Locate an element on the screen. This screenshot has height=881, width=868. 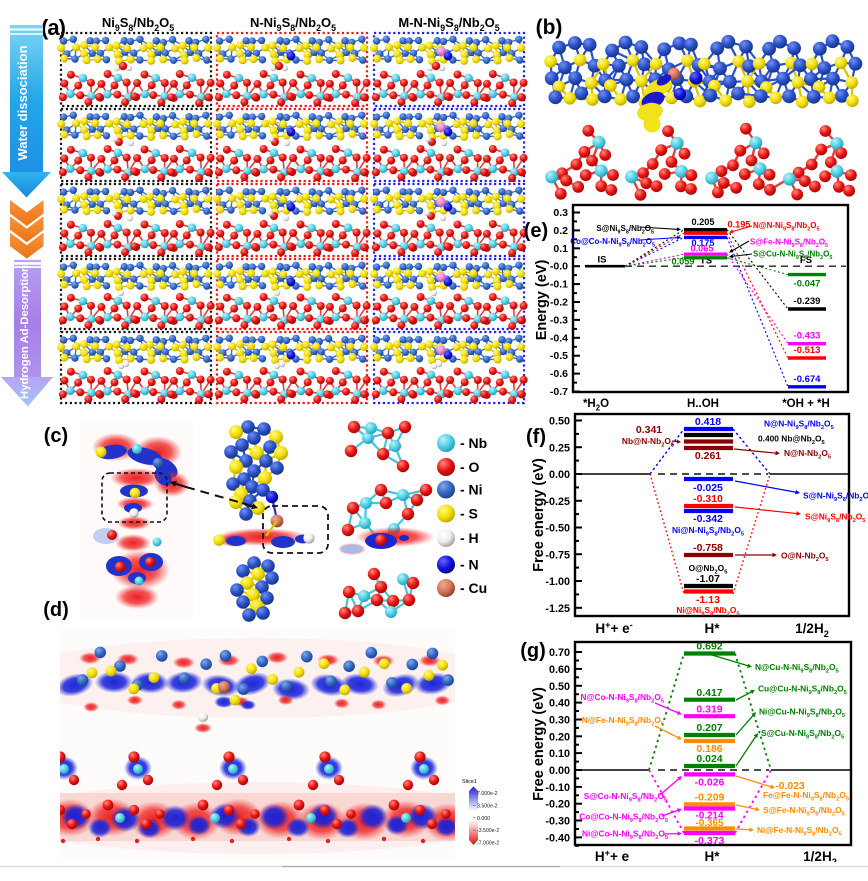
svg-text: -0.026 is located at coordinates (710, 783).